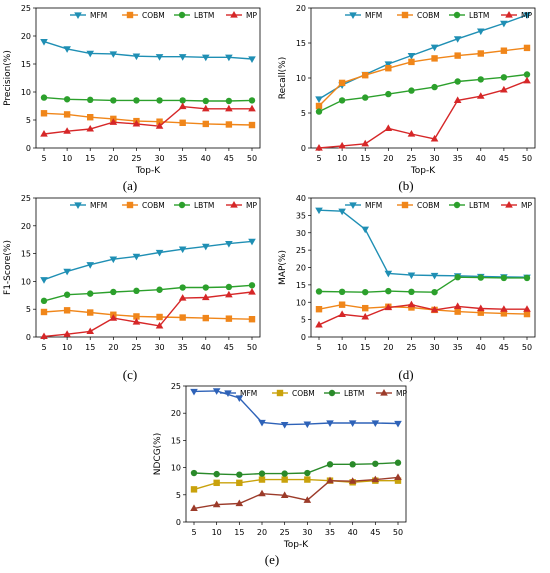  What do you see at coordinates (158, 454) in the screenshot?
I see `y-axis-label: NDCG(%)` at bounding box center [158, 454].